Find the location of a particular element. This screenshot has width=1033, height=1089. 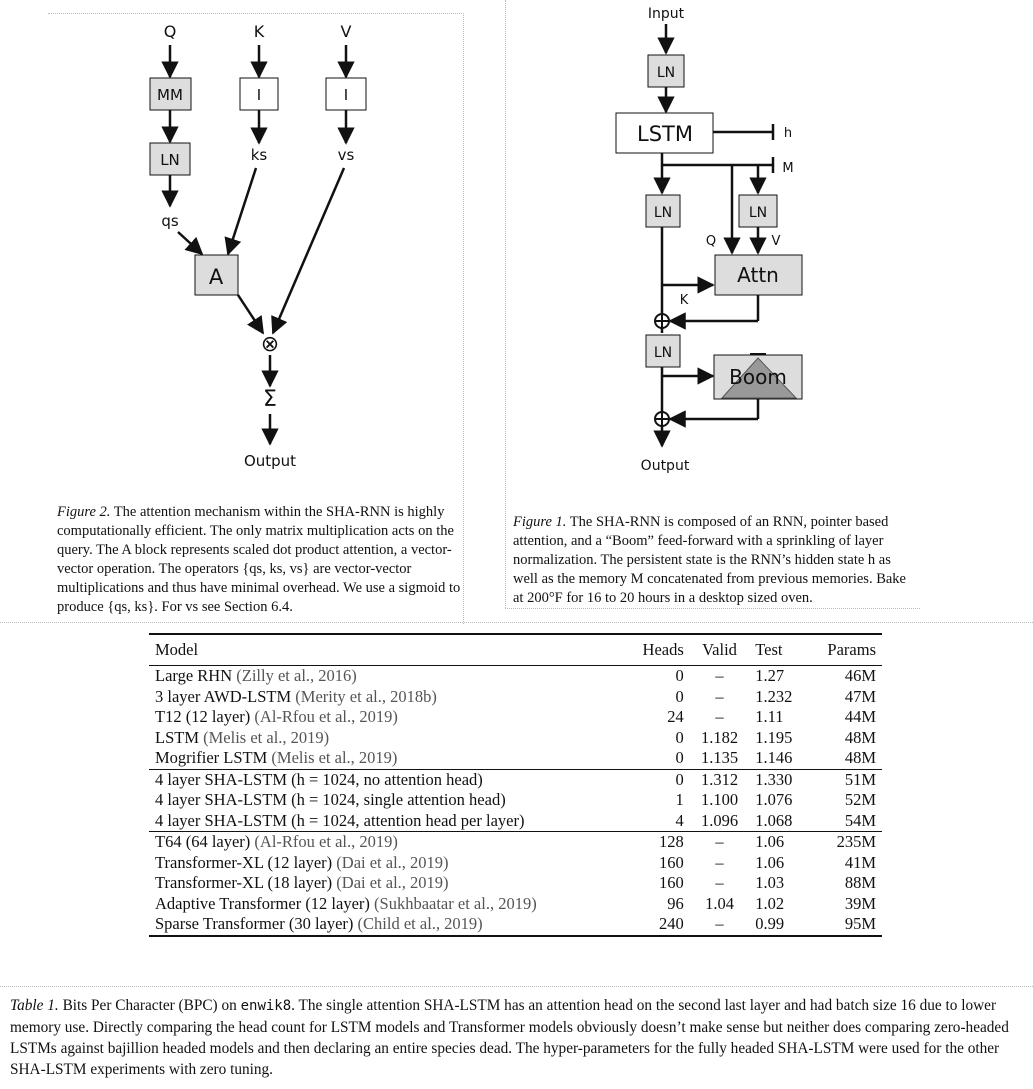

params-cell: 95M is located at coordinates (860, 924).